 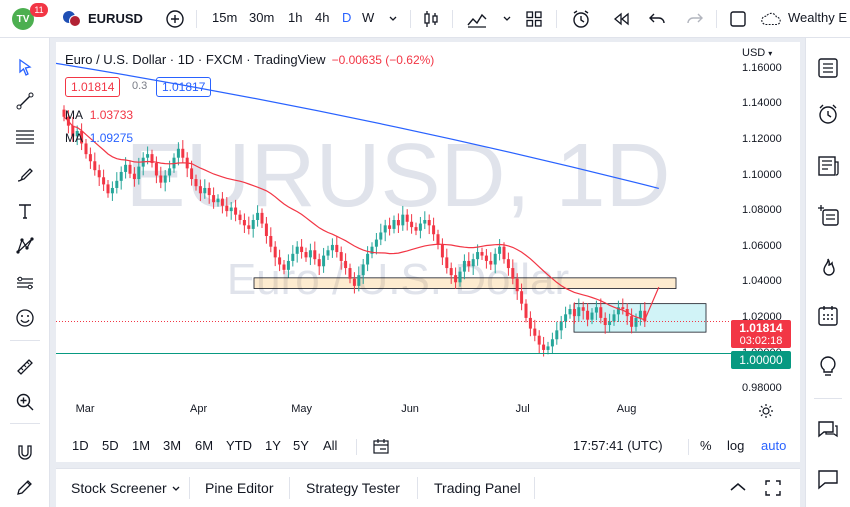 I want to click on drawing-toolbar, so click(x=25, y=272).